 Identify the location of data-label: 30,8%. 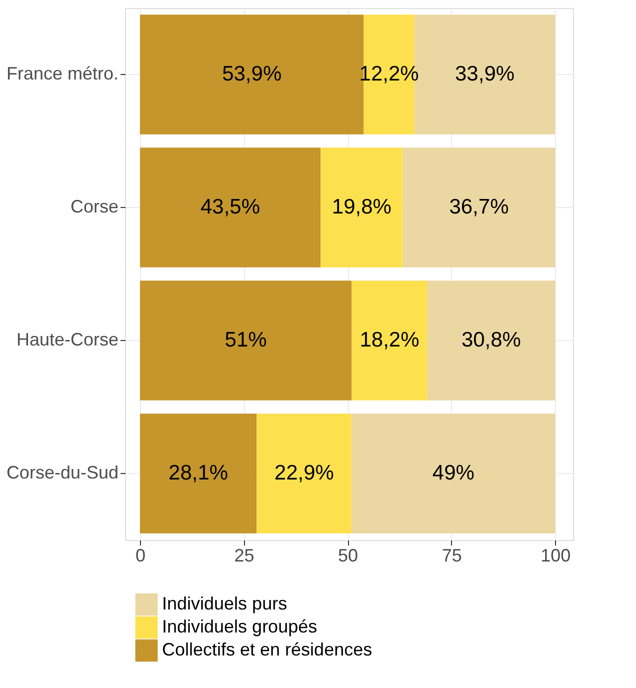
(491, 340).